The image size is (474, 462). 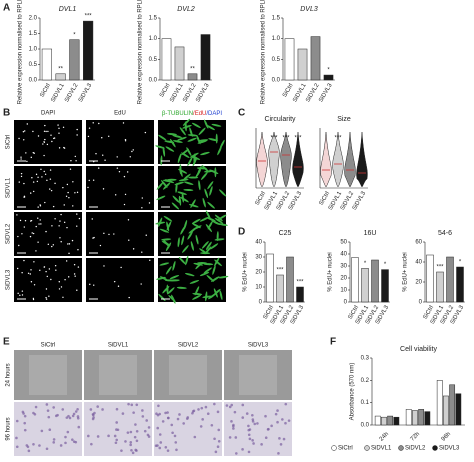 What do you see at coordinates (188, 346) in the screenshot?
I see `column-header: SiDVL2` at bounding box center [188, 346].